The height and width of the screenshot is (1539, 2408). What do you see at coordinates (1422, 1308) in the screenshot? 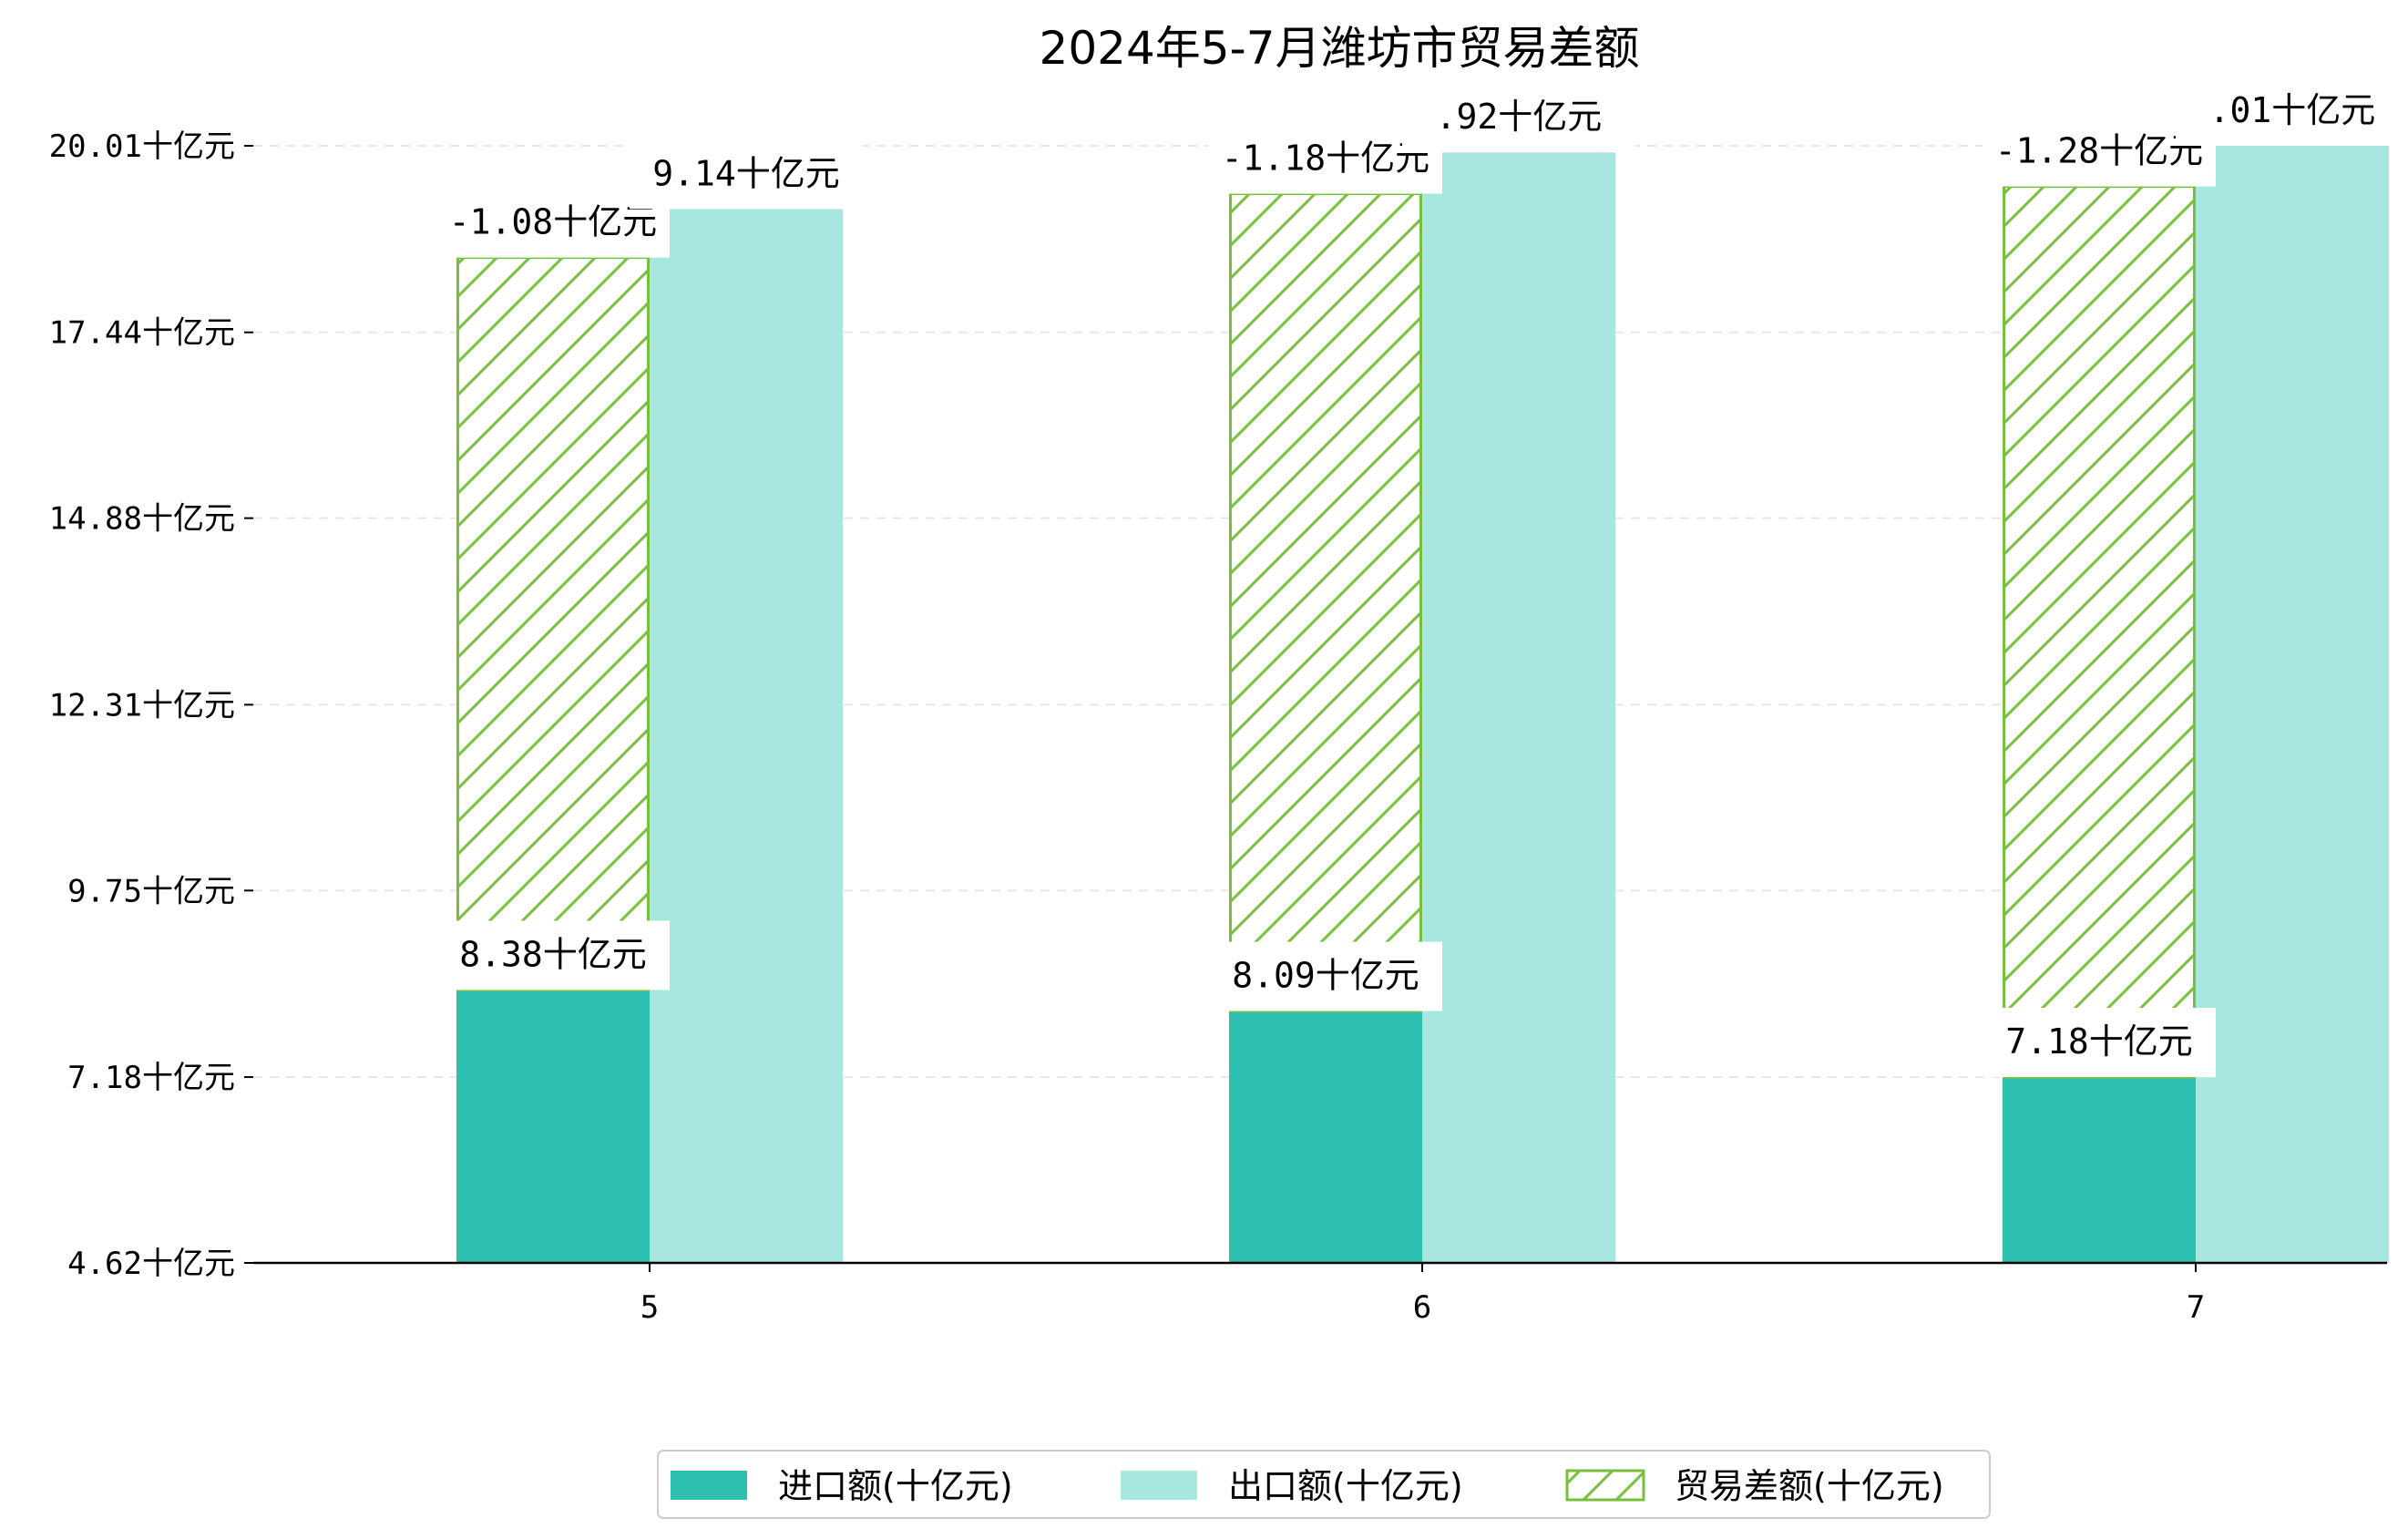
I see `x-tick-label: 6` at bounding box center [1422, 1308].